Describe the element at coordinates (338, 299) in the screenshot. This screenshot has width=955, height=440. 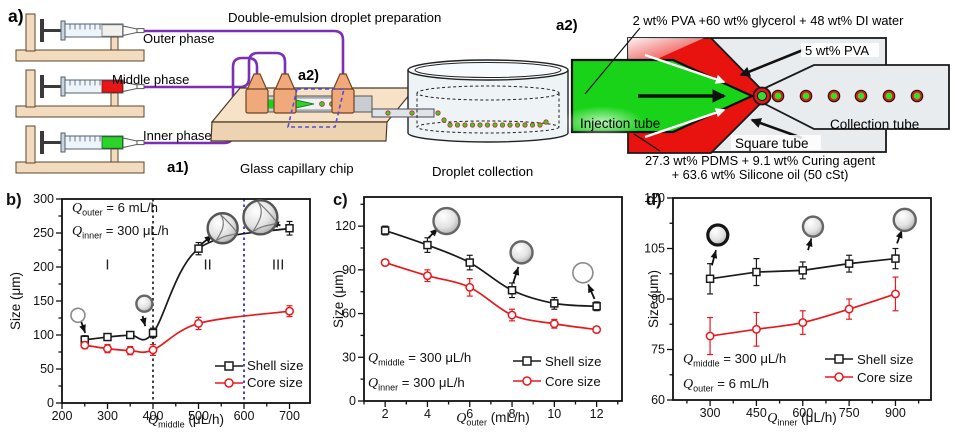
I see `y-axis-label-c: Size (μm)` at that location.